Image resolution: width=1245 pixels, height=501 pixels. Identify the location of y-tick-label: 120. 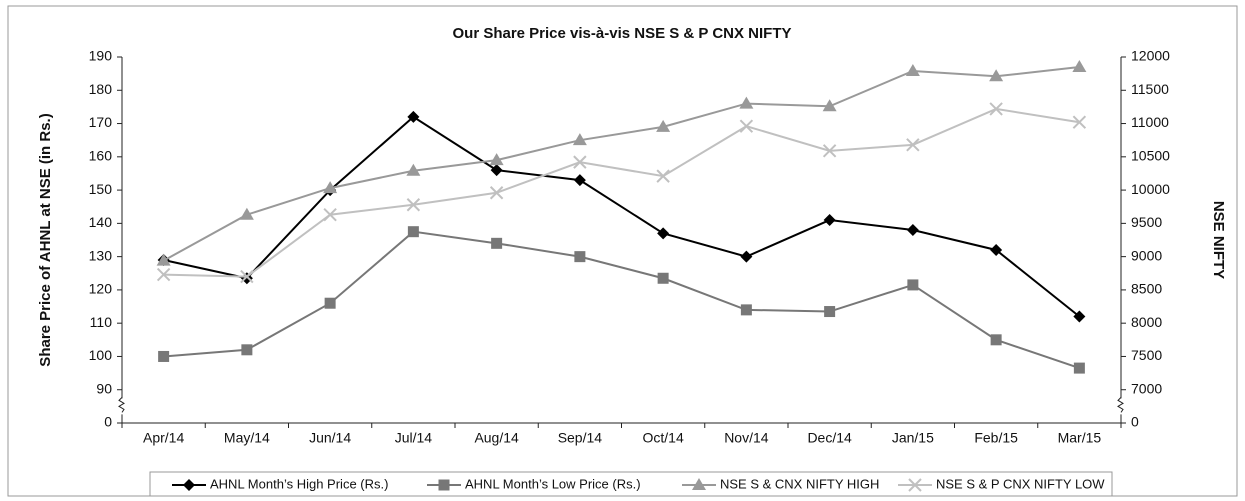
(101, 289).